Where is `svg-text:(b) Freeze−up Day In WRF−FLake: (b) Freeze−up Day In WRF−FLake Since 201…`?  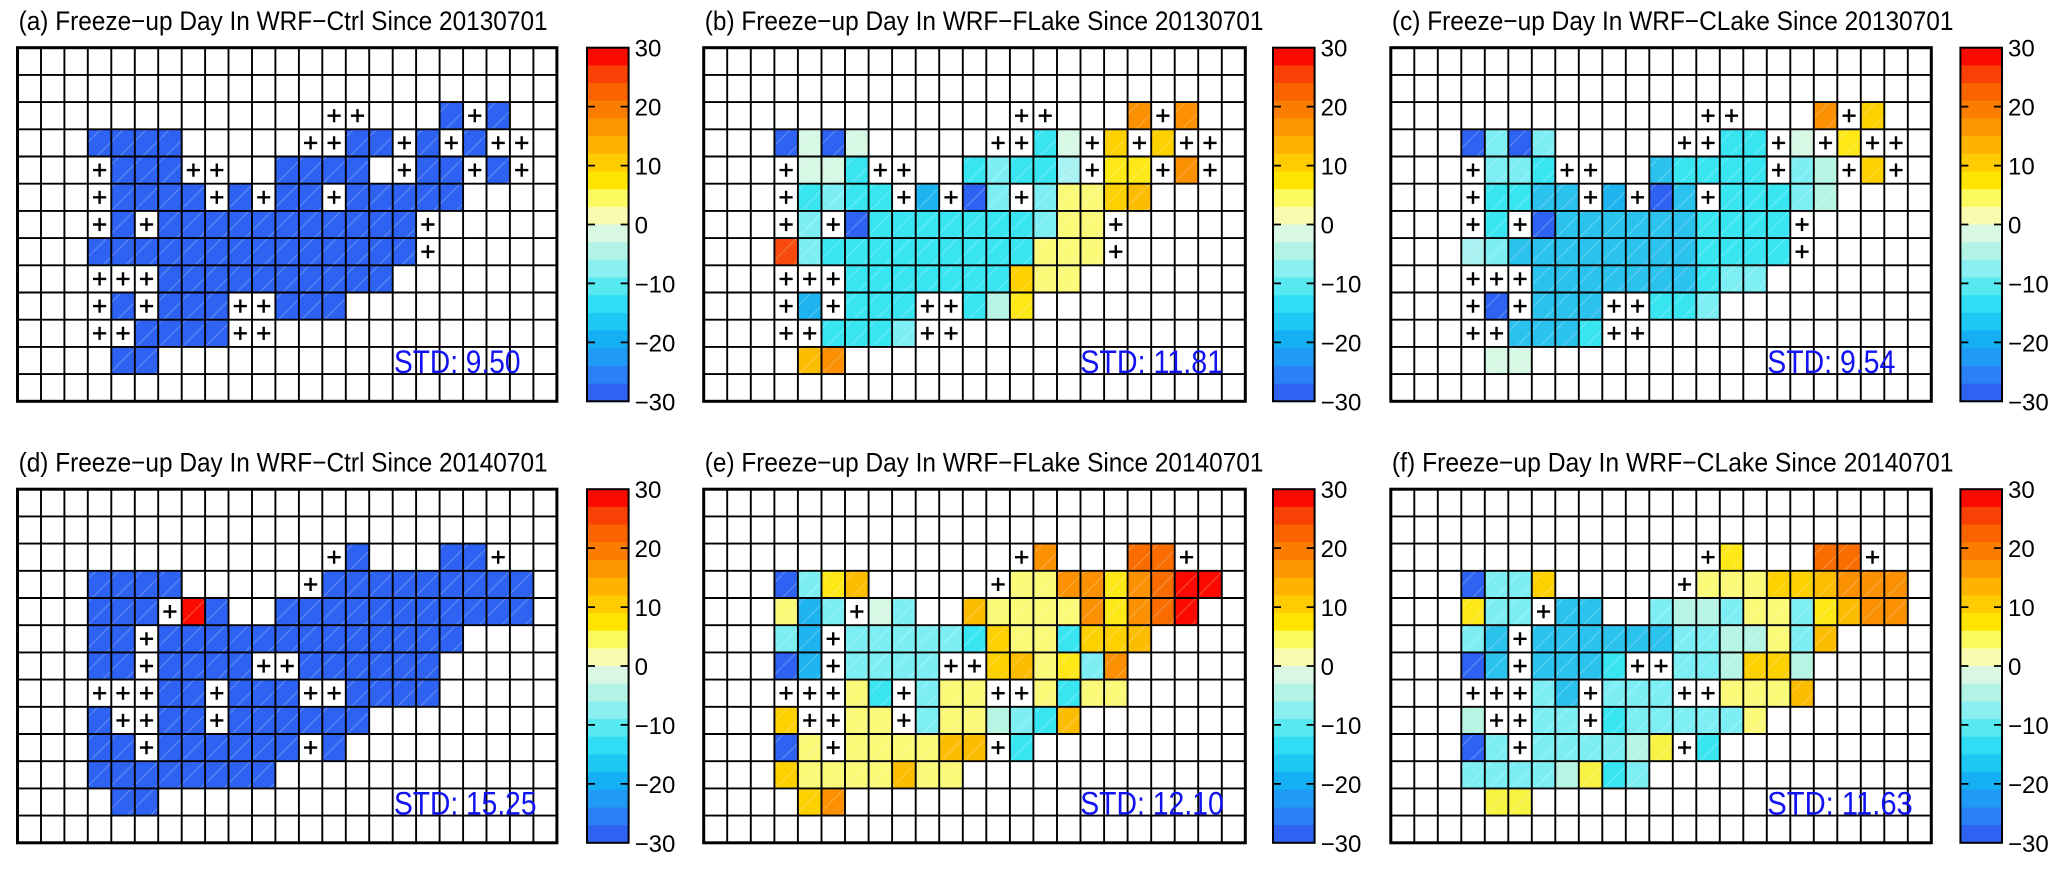 svg-text:(b) Freeze−up Day In WRF−FLake: (b) Freeze−up Day In WRF−FLake Since 201… is located at coordinates (984, 21).